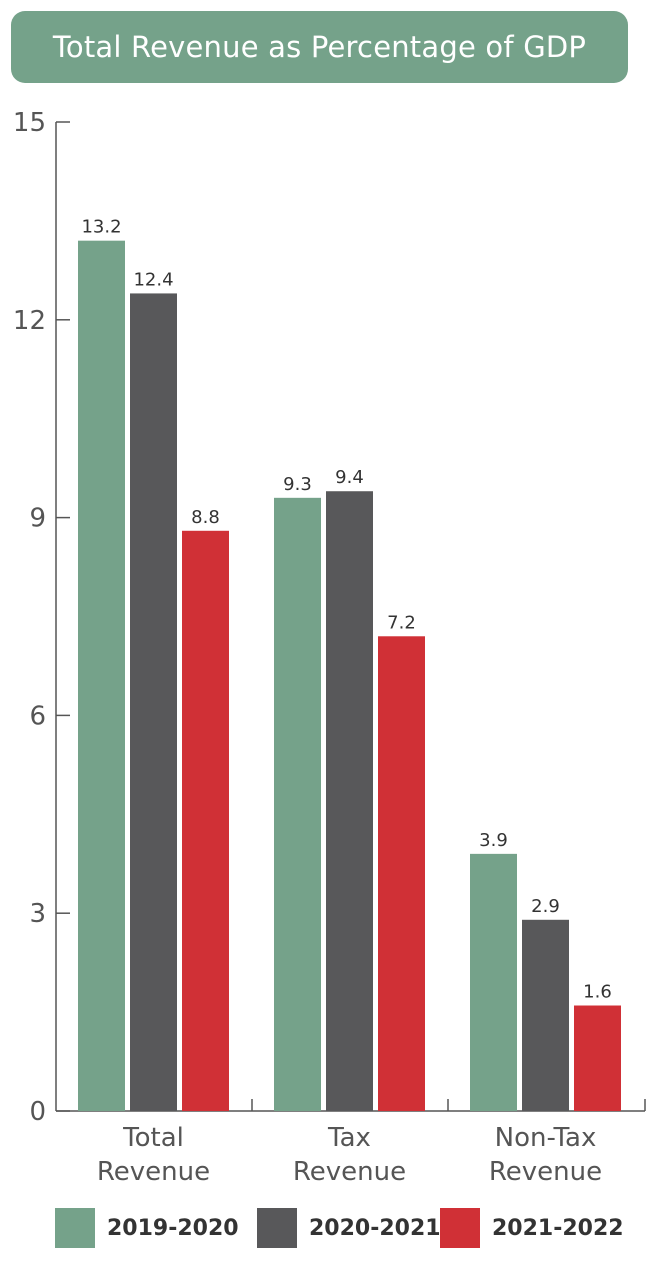 The width and height of the screenshot is (671, 1280). I want to click on y-tick-label-12: 12, so click(29, 321).